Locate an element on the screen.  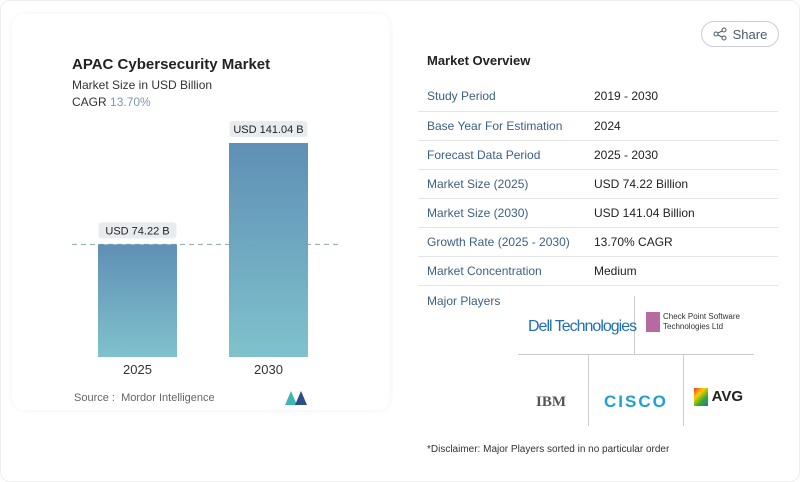
overview-row: Market Concentration Medium is located at coordinates (598, 271).